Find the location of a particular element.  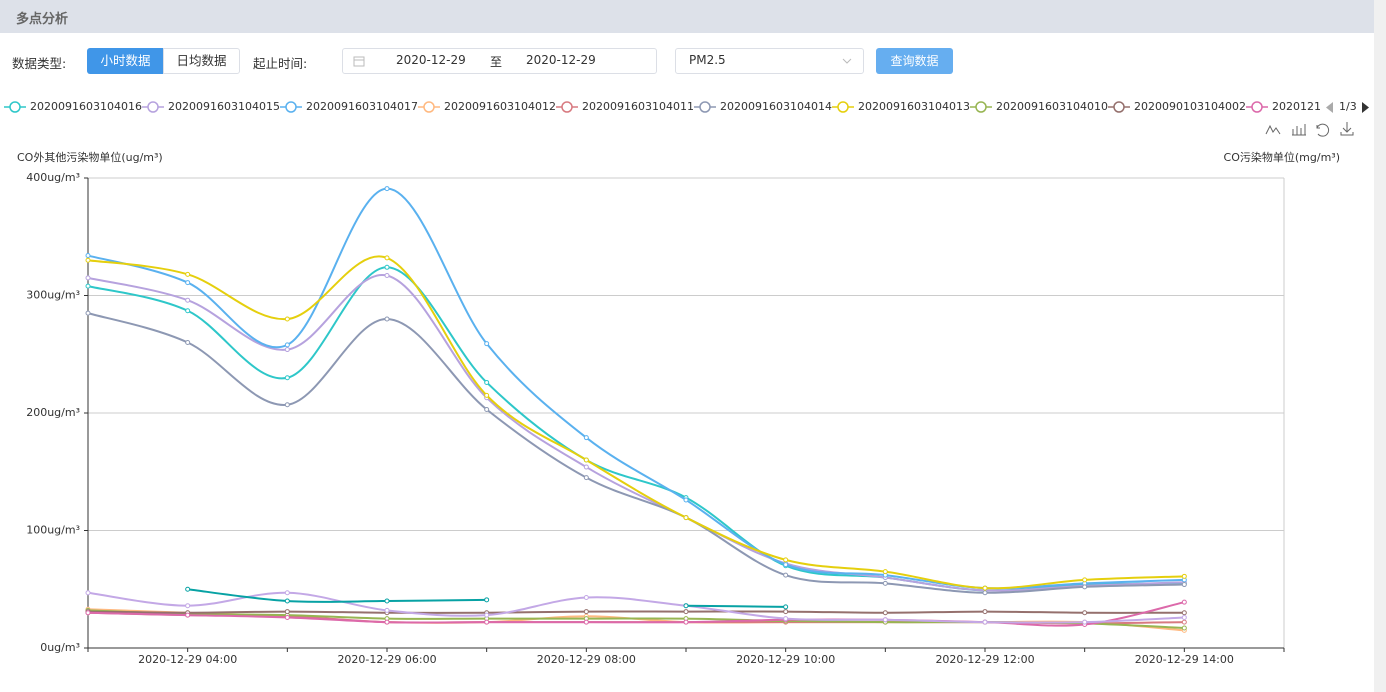

y-tick-label: 300ug/m³ is located at coordinates (53, 295).